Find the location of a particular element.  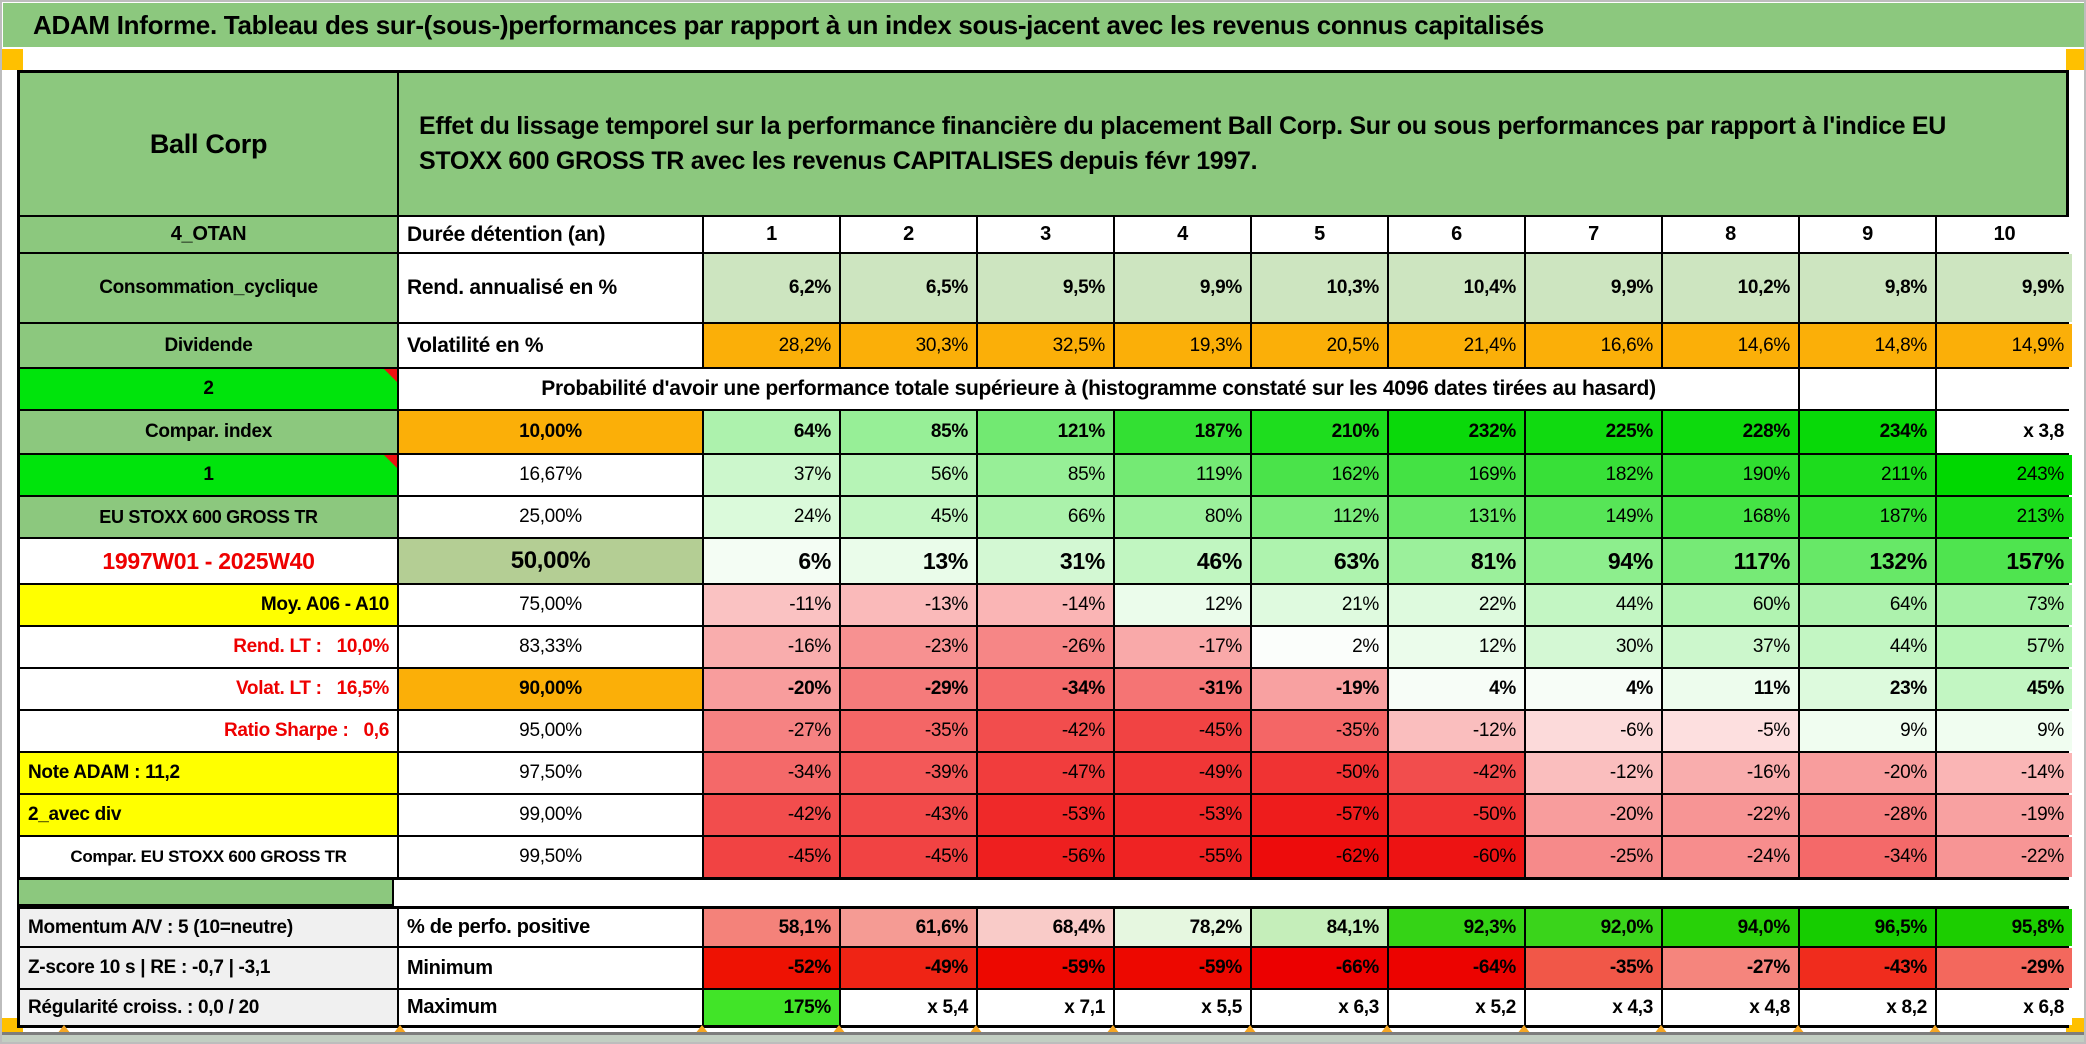

value-cell: 157% is located at coordinates (2003, 561).